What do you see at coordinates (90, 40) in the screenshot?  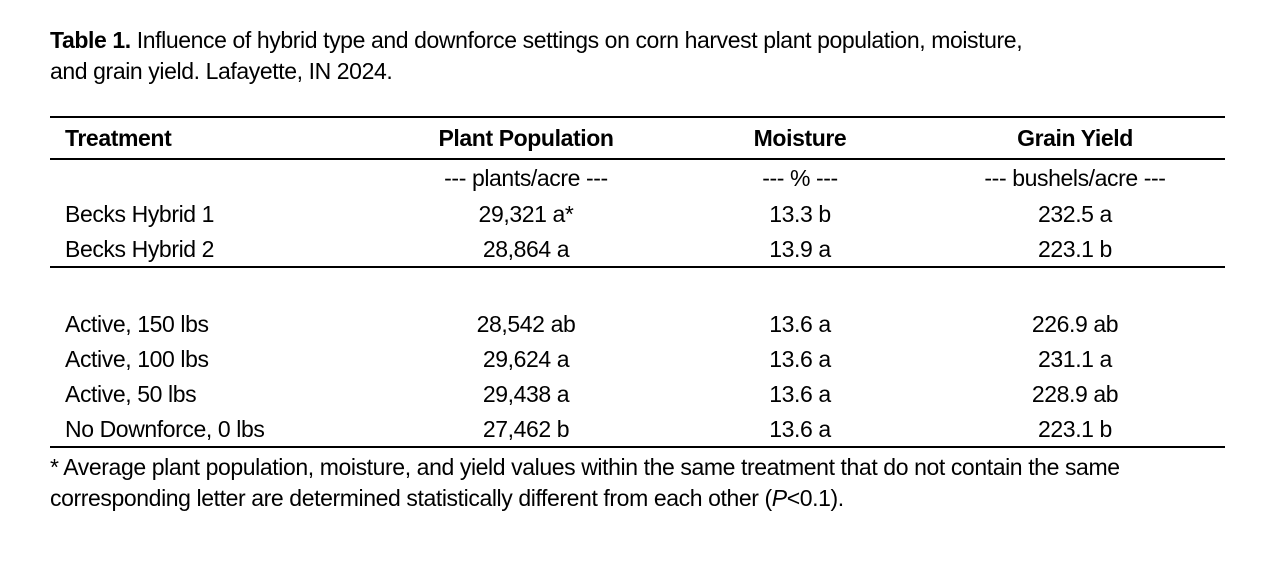 I see `table-caption-label: Table 1.` at bounding box center [90, 40].